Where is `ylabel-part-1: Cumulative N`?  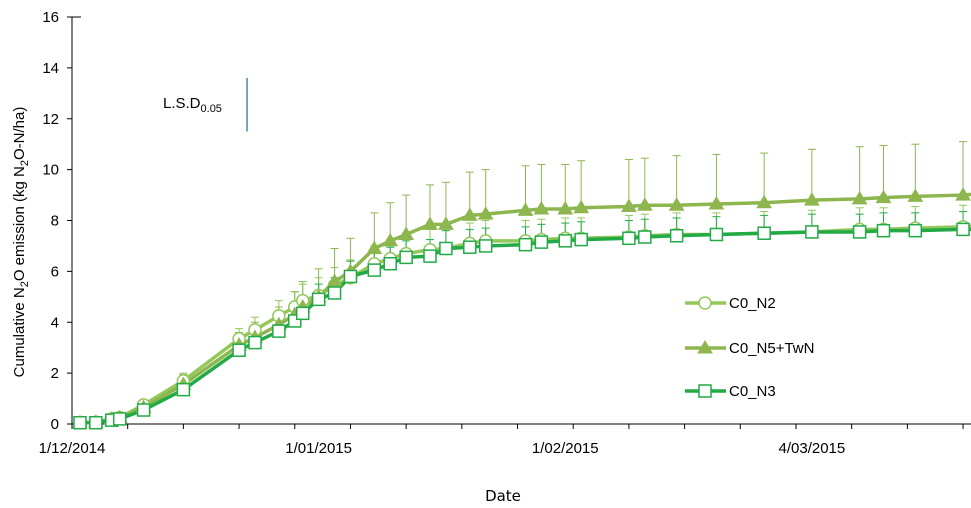
ylabel-part-1: Cumulative N is located at coordinates (19, 332).